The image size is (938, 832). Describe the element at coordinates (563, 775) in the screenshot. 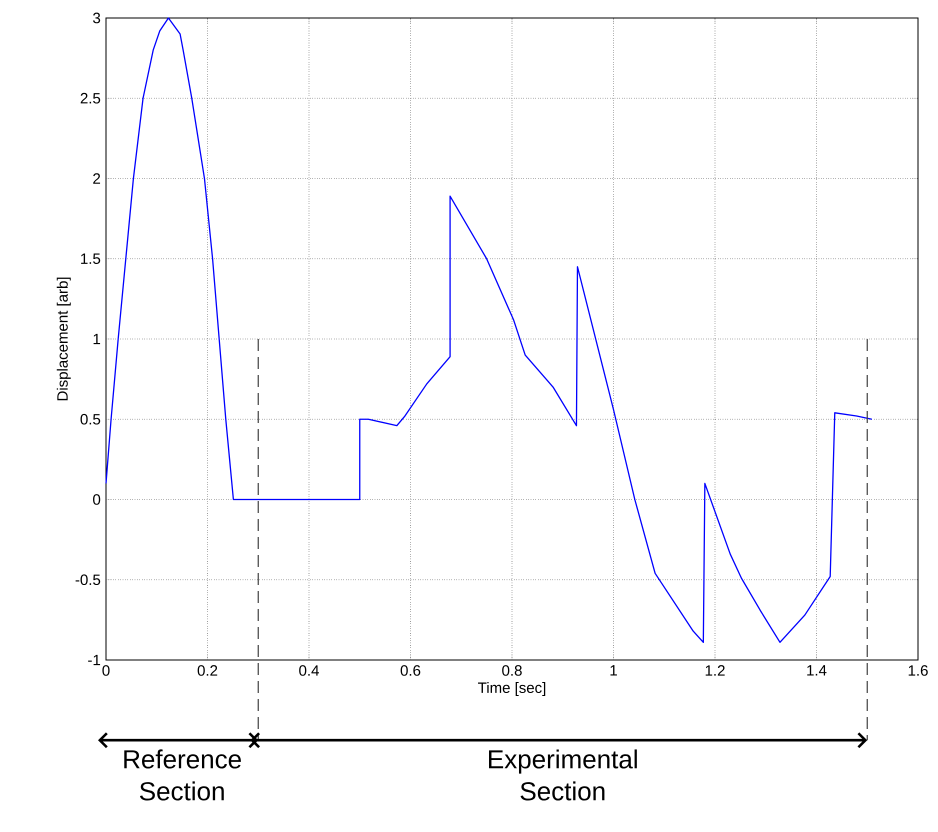

I see `text: Experimental Section` at that location.